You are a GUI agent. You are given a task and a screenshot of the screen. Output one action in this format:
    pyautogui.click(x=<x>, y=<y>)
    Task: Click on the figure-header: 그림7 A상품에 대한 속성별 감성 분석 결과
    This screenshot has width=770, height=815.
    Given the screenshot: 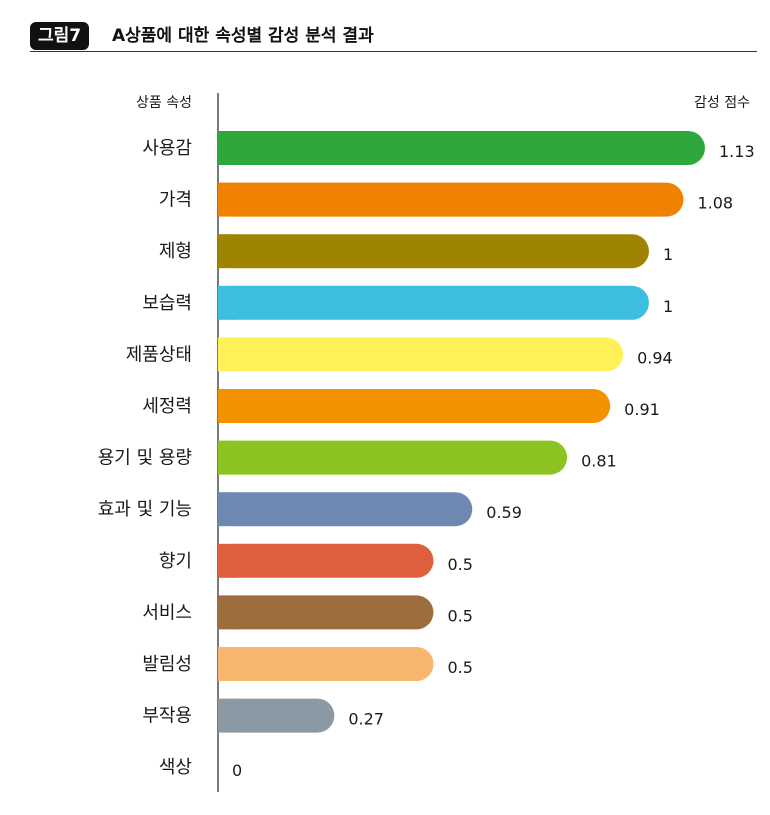 What is the action you would take?
    pyautogui.click(x=393, y=37)
    